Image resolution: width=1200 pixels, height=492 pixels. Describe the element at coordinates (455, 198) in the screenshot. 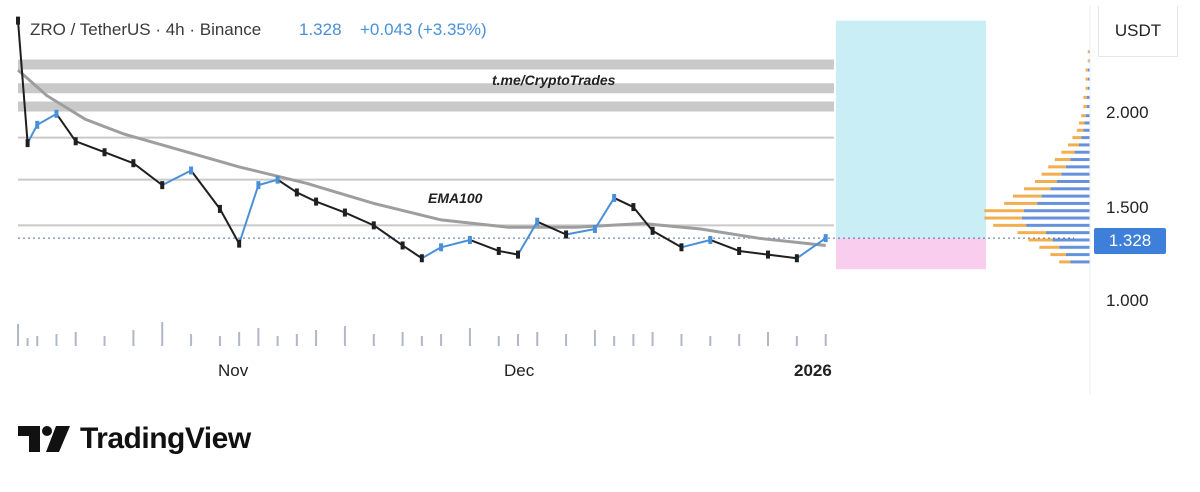

I see `ema-annotation: EMA100` at that location.